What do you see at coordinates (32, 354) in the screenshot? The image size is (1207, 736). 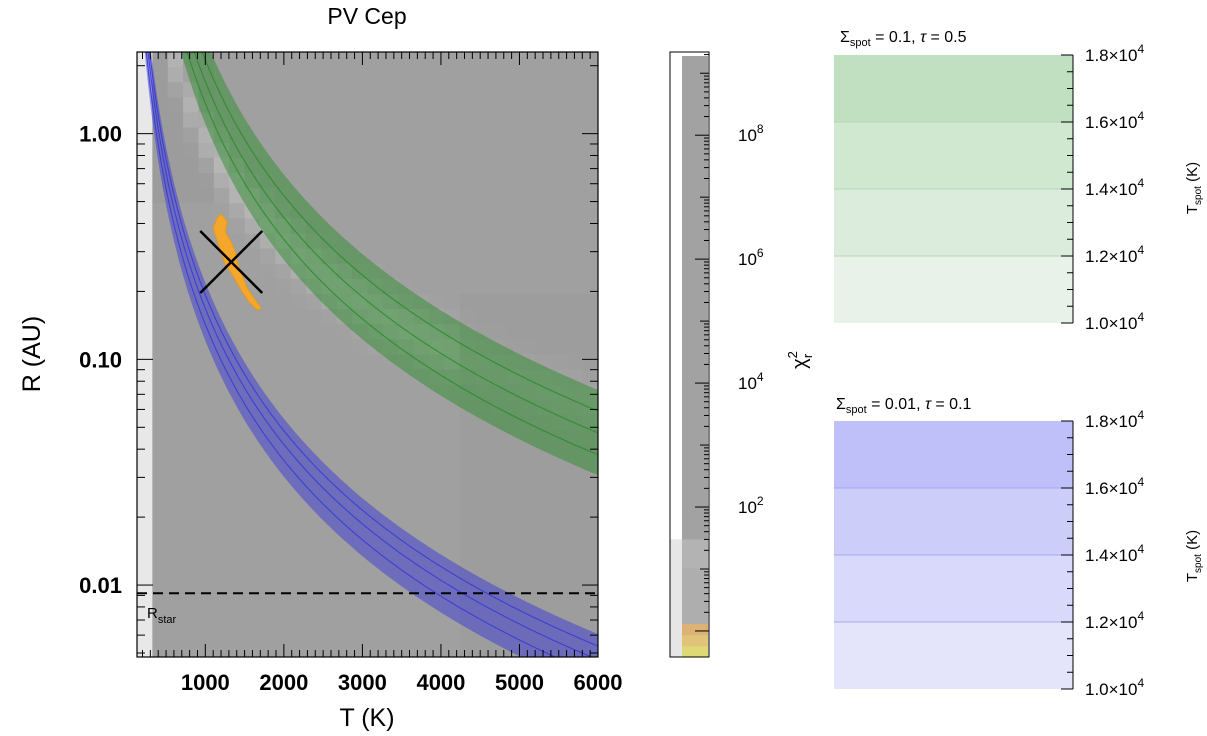 I see `y-axis-label: R (AU)` at bounding box center [32, 354].